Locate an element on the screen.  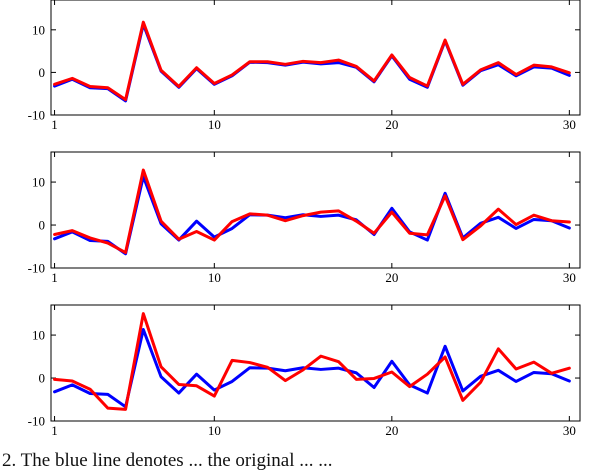
panel-1-xtick-label: 20 is located at coordinates (391, 124).